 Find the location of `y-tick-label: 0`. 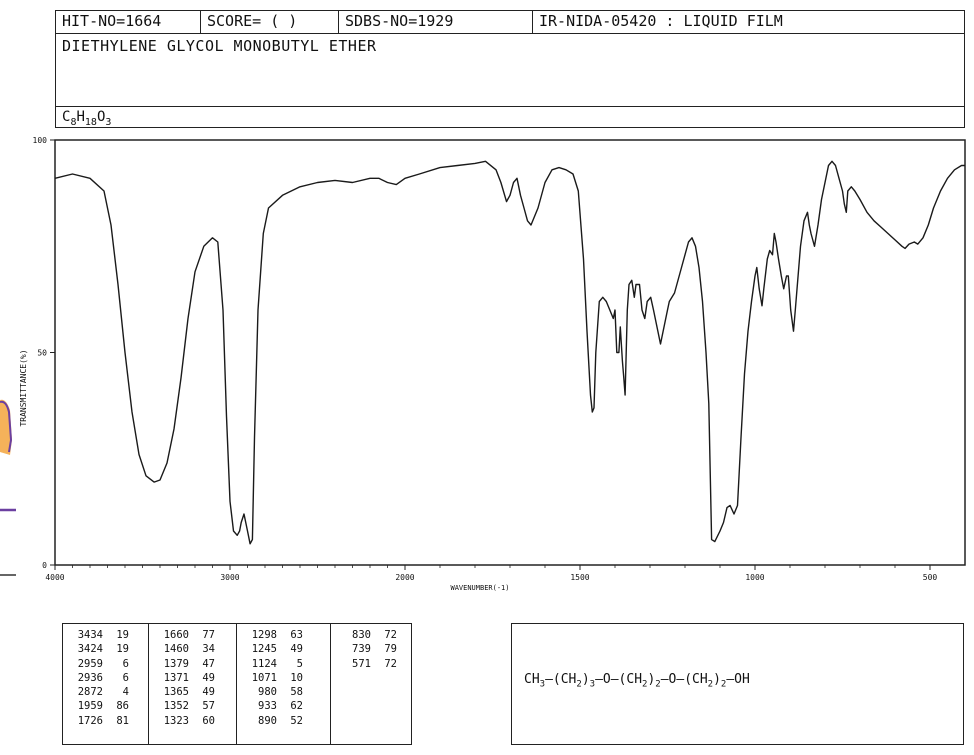

y-tick-label: 0 is located at coordinates (44, 565).